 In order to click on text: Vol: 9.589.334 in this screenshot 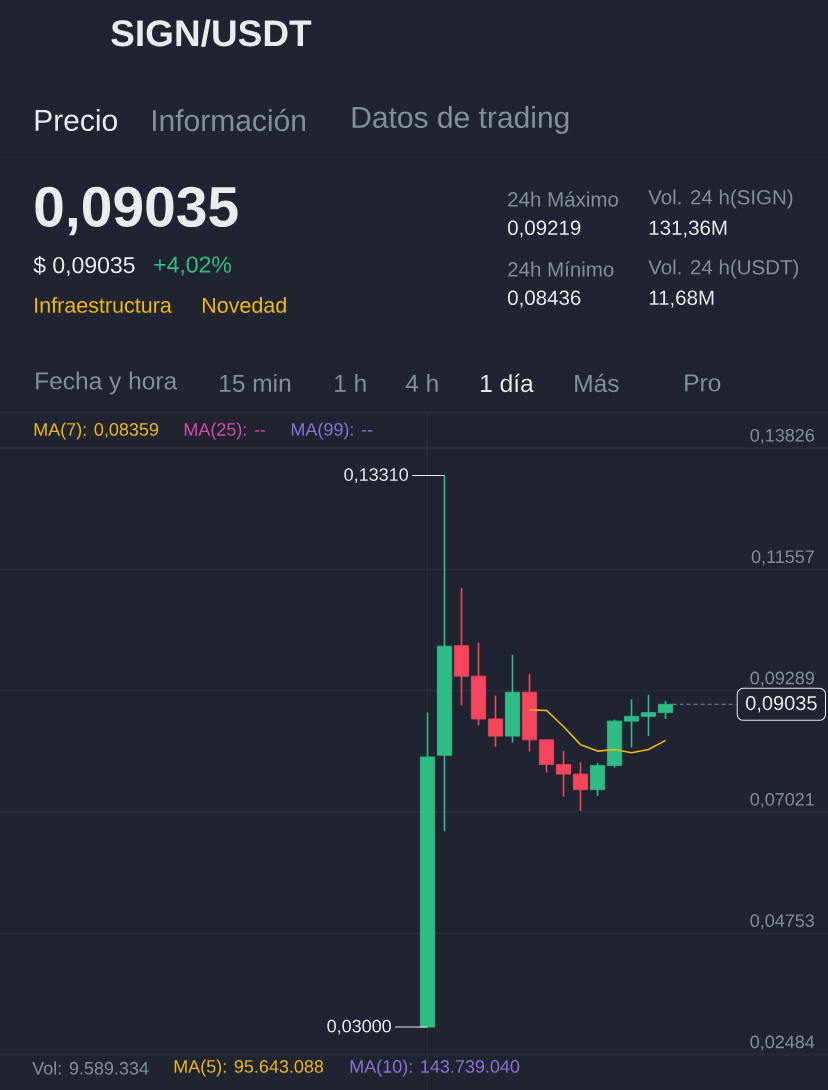, I will do `click(90, 1068)`.